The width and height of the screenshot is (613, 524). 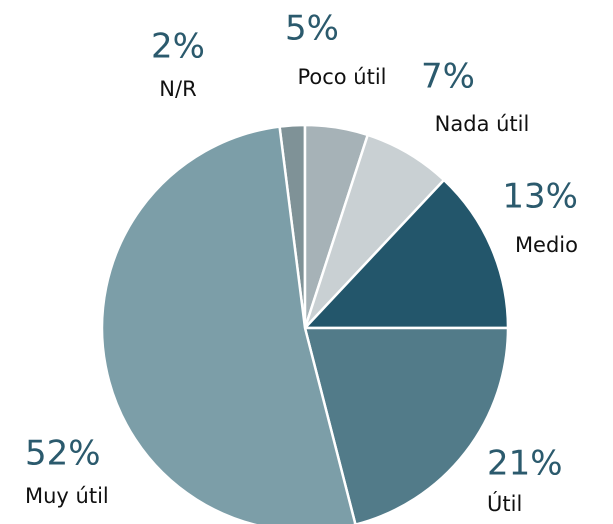 I want to click on value-label: 7%, so click(x=448, y=77).